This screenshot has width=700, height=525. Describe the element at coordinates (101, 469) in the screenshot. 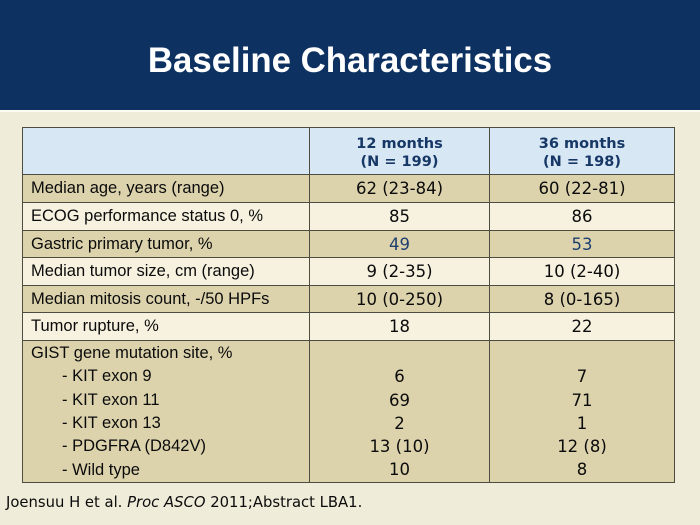

I see `group-item-label: - Wild type` at that location.